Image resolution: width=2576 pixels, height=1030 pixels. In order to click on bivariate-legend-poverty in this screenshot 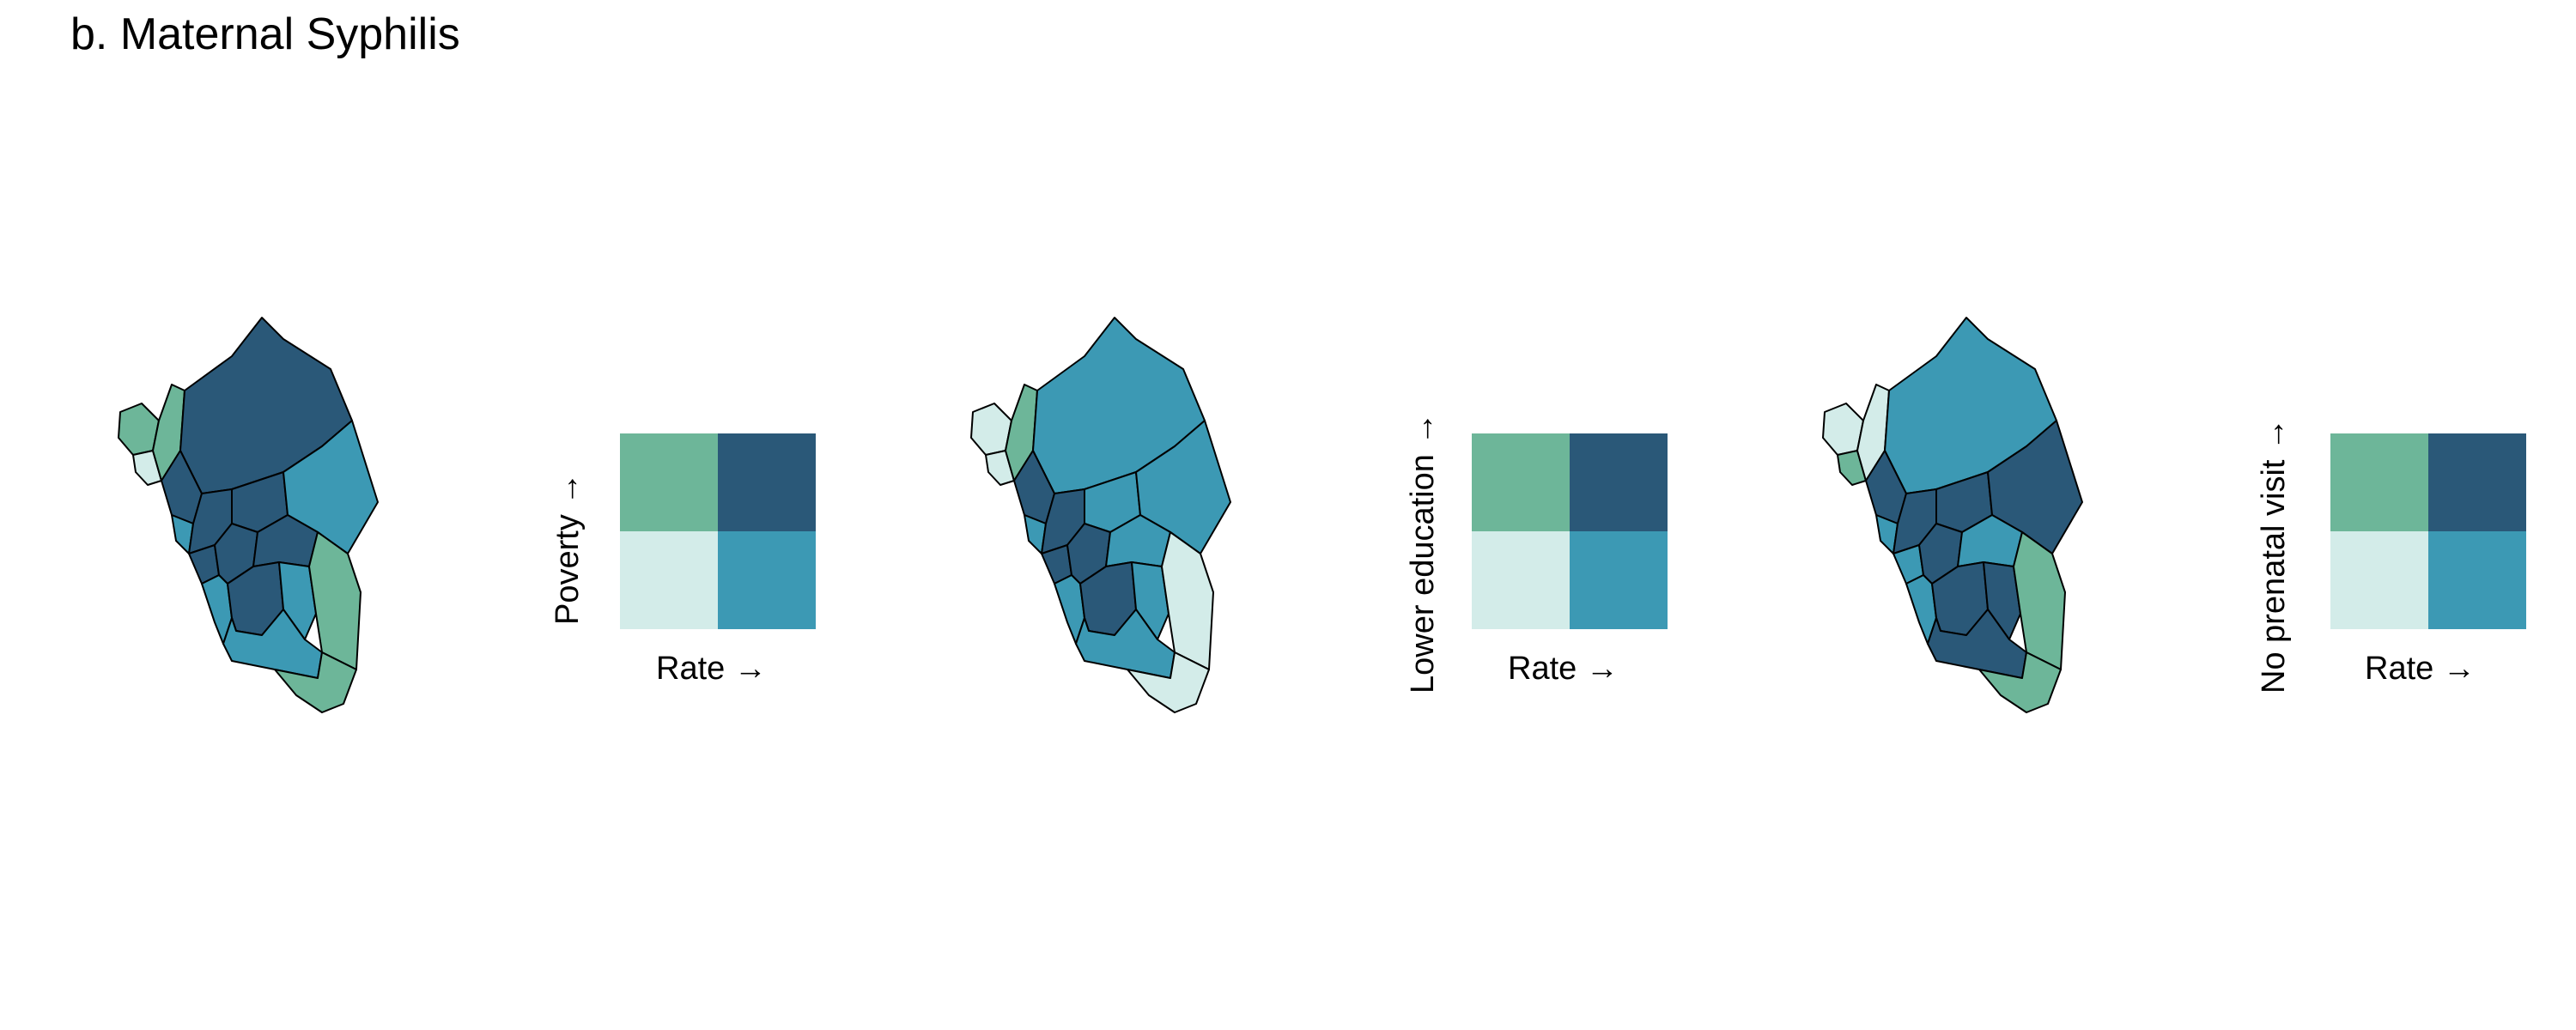, I will do `click(718, 531)`.